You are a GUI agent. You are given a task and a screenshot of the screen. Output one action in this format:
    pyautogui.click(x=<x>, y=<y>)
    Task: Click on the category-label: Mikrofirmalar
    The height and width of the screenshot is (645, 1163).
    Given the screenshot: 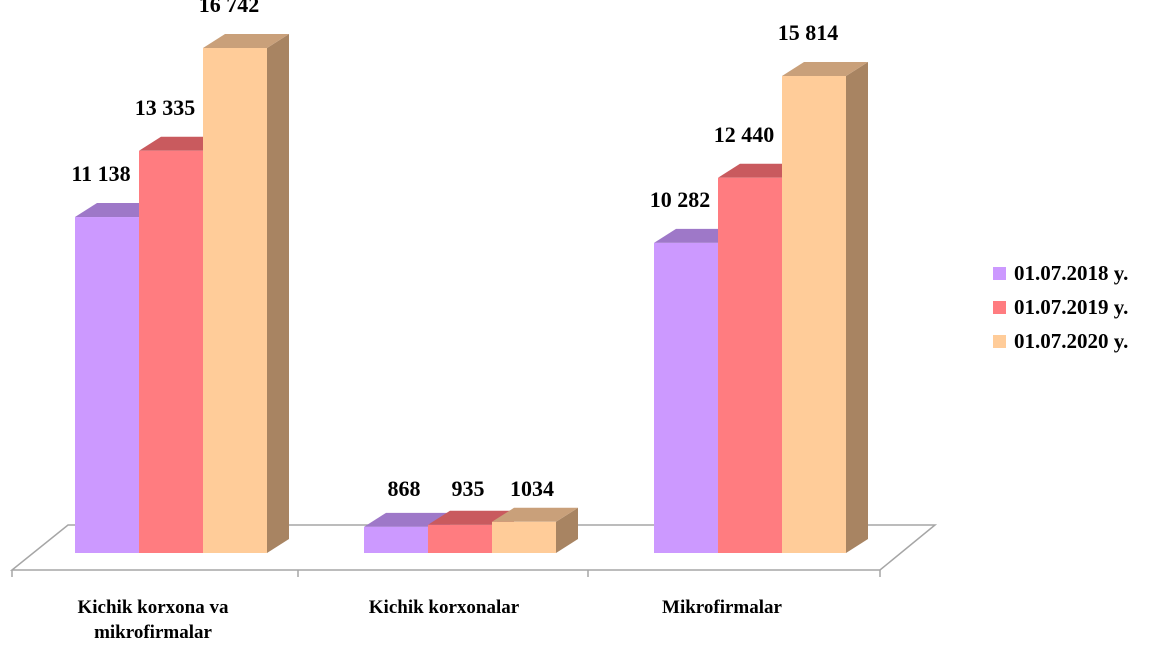 What is the action you would take?
    pyautogui.click(x=722, y=607)
    